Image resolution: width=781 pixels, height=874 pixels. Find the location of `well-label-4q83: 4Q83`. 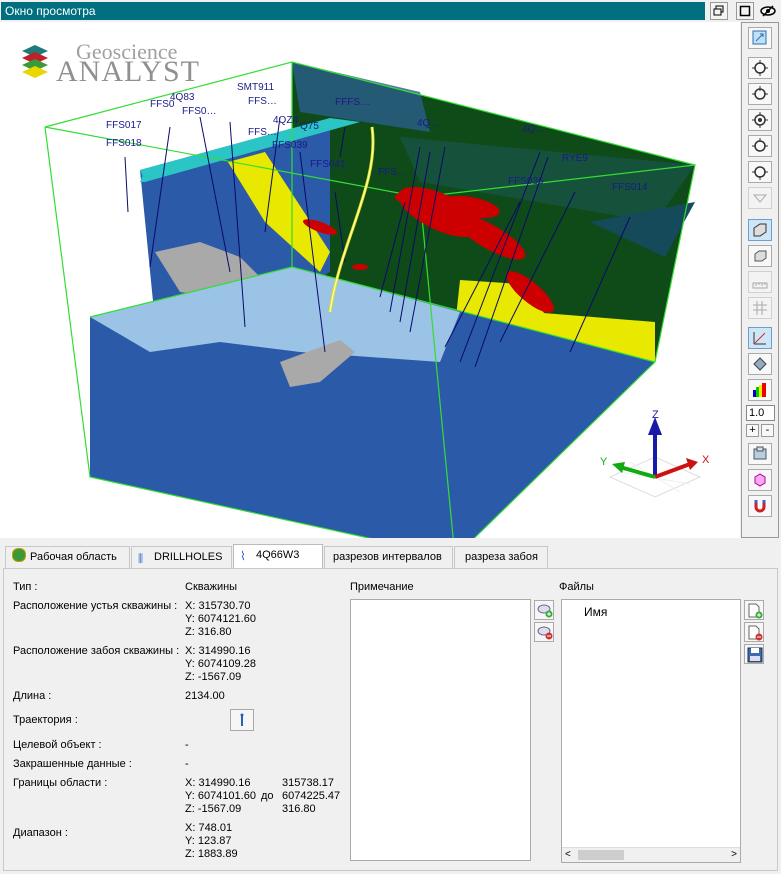

well-label-4q83: 4Q83 is located at coordinates (182, 97).